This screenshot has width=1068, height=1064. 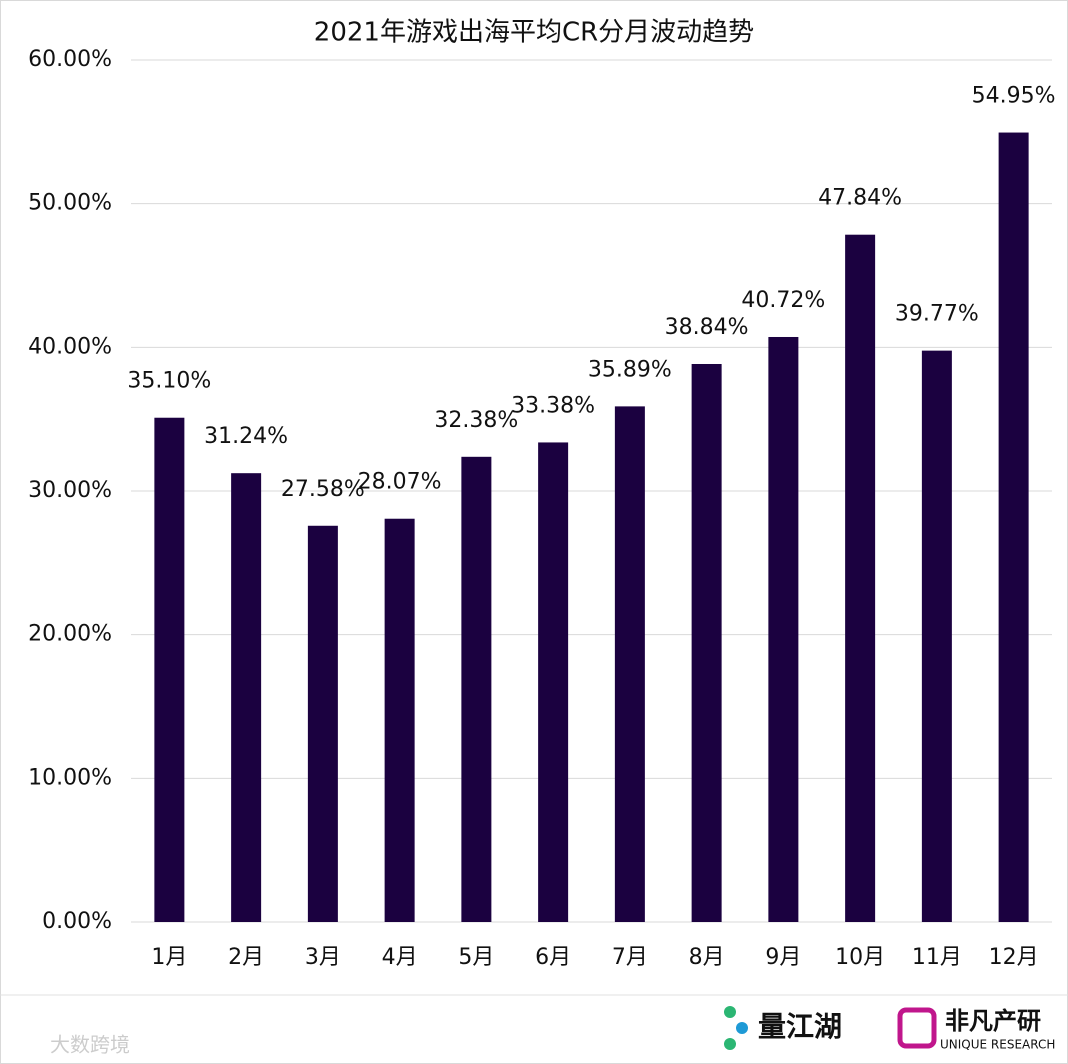 I want to click on data-label: 40.72%, so click(x=783, y=300).